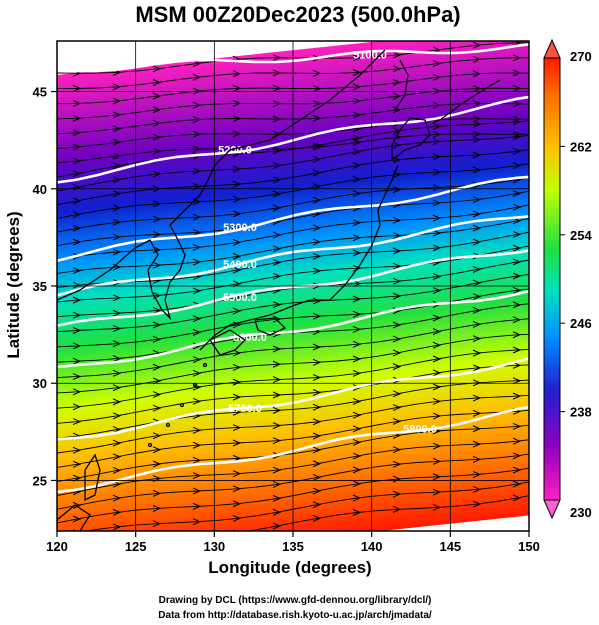  I want to click on colorbar-tick-label: 270, so click(581, 56).